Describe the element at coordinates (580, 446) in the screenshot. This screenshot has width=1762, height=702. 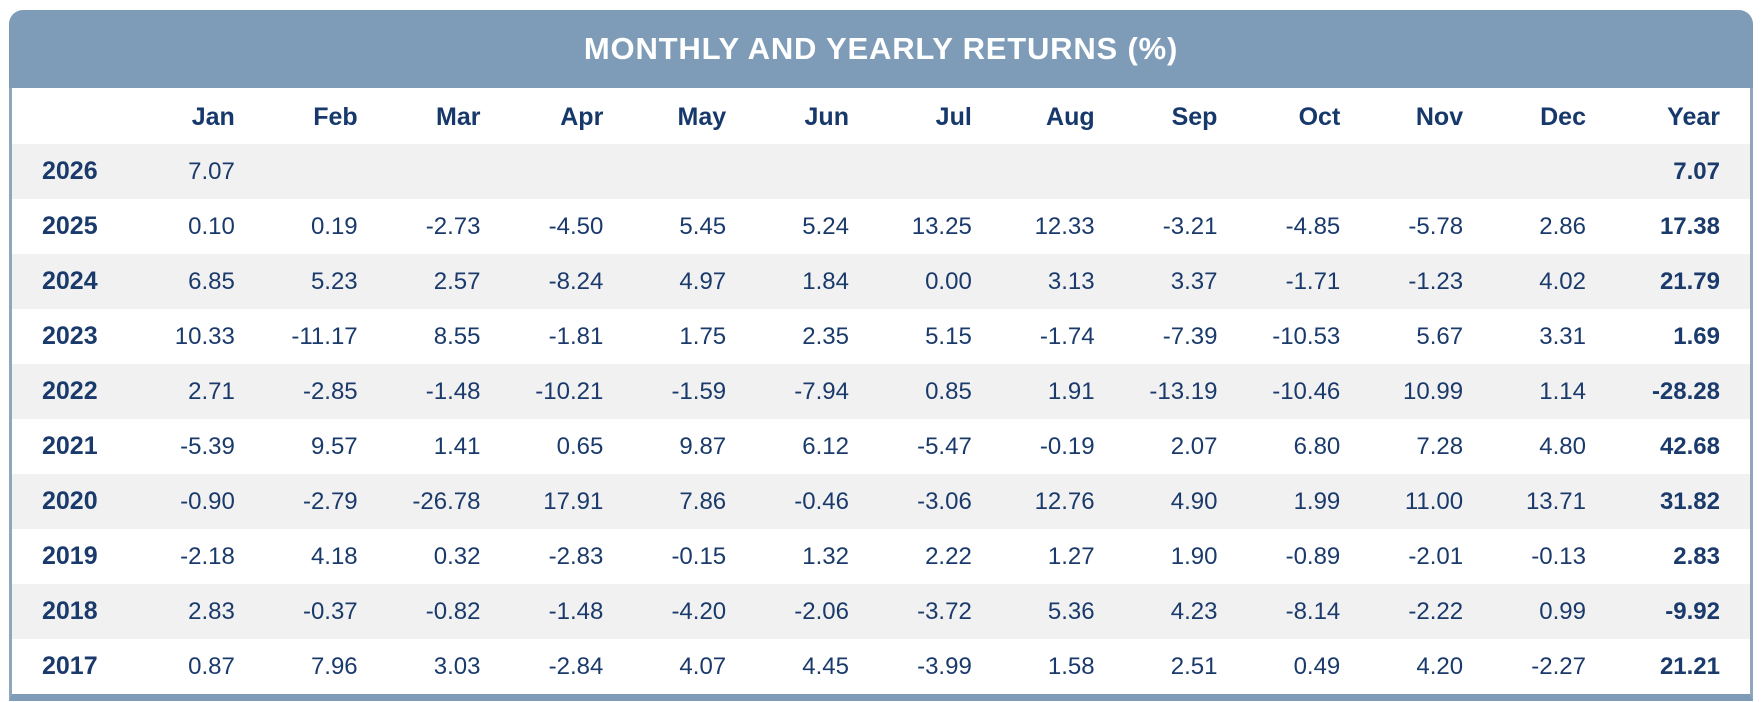
I see `month-value: 0.65` at that location.